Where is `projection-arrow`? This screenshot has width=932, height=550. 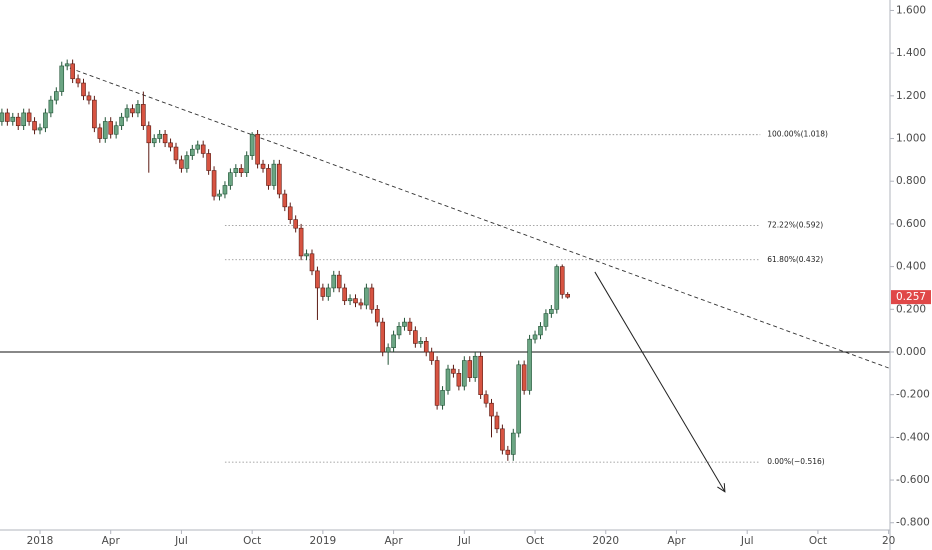
projection-arrow is located at coordinates (659, 381).